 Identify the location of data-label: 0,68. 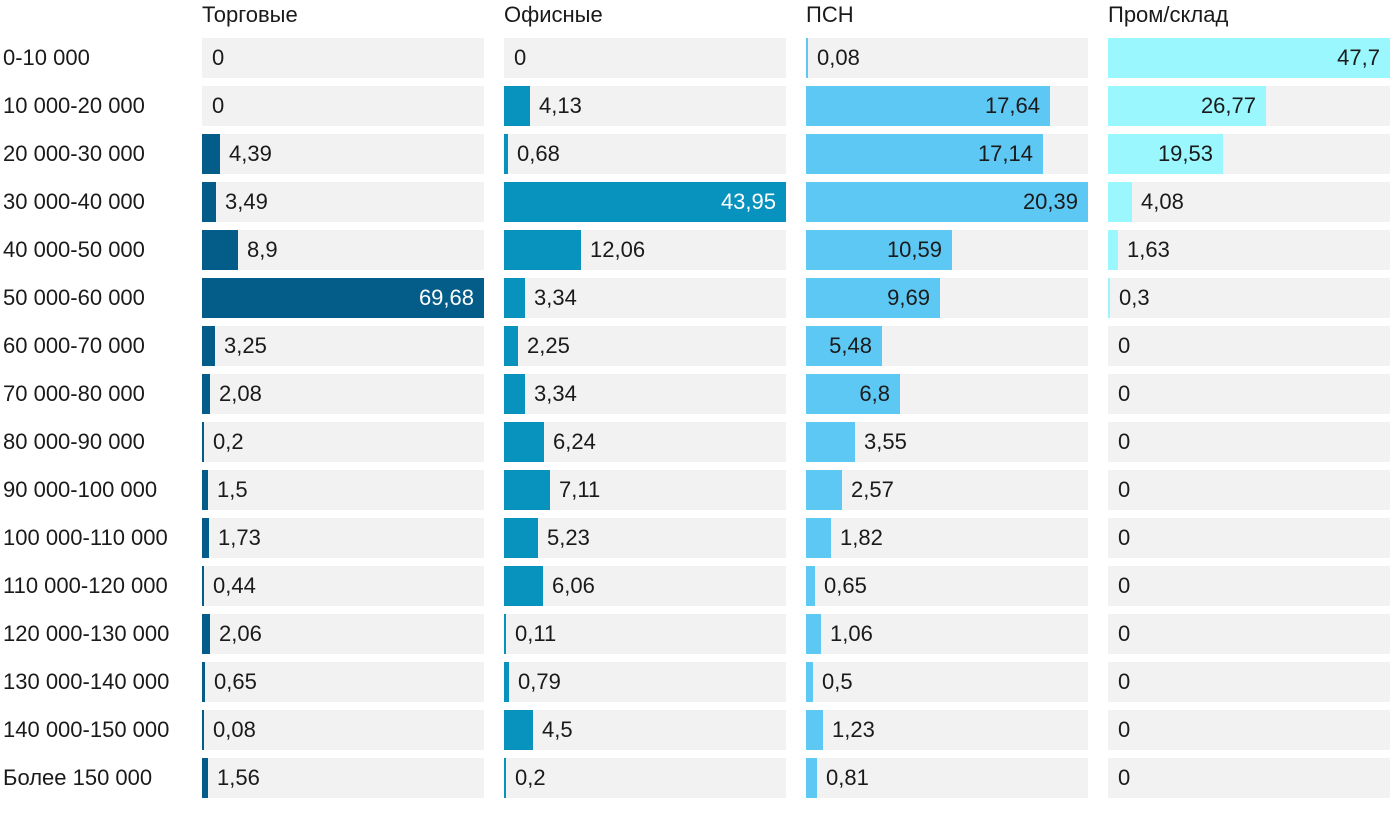
(538, 153).